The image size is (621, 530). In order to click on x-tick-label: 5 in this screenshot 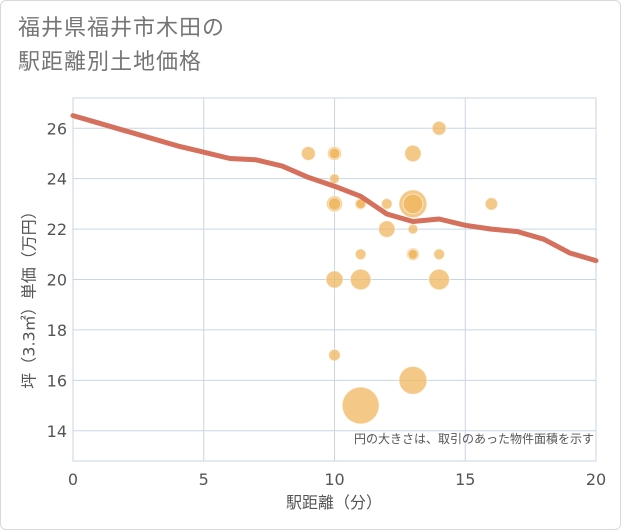, I will do `click(204, 479)`.